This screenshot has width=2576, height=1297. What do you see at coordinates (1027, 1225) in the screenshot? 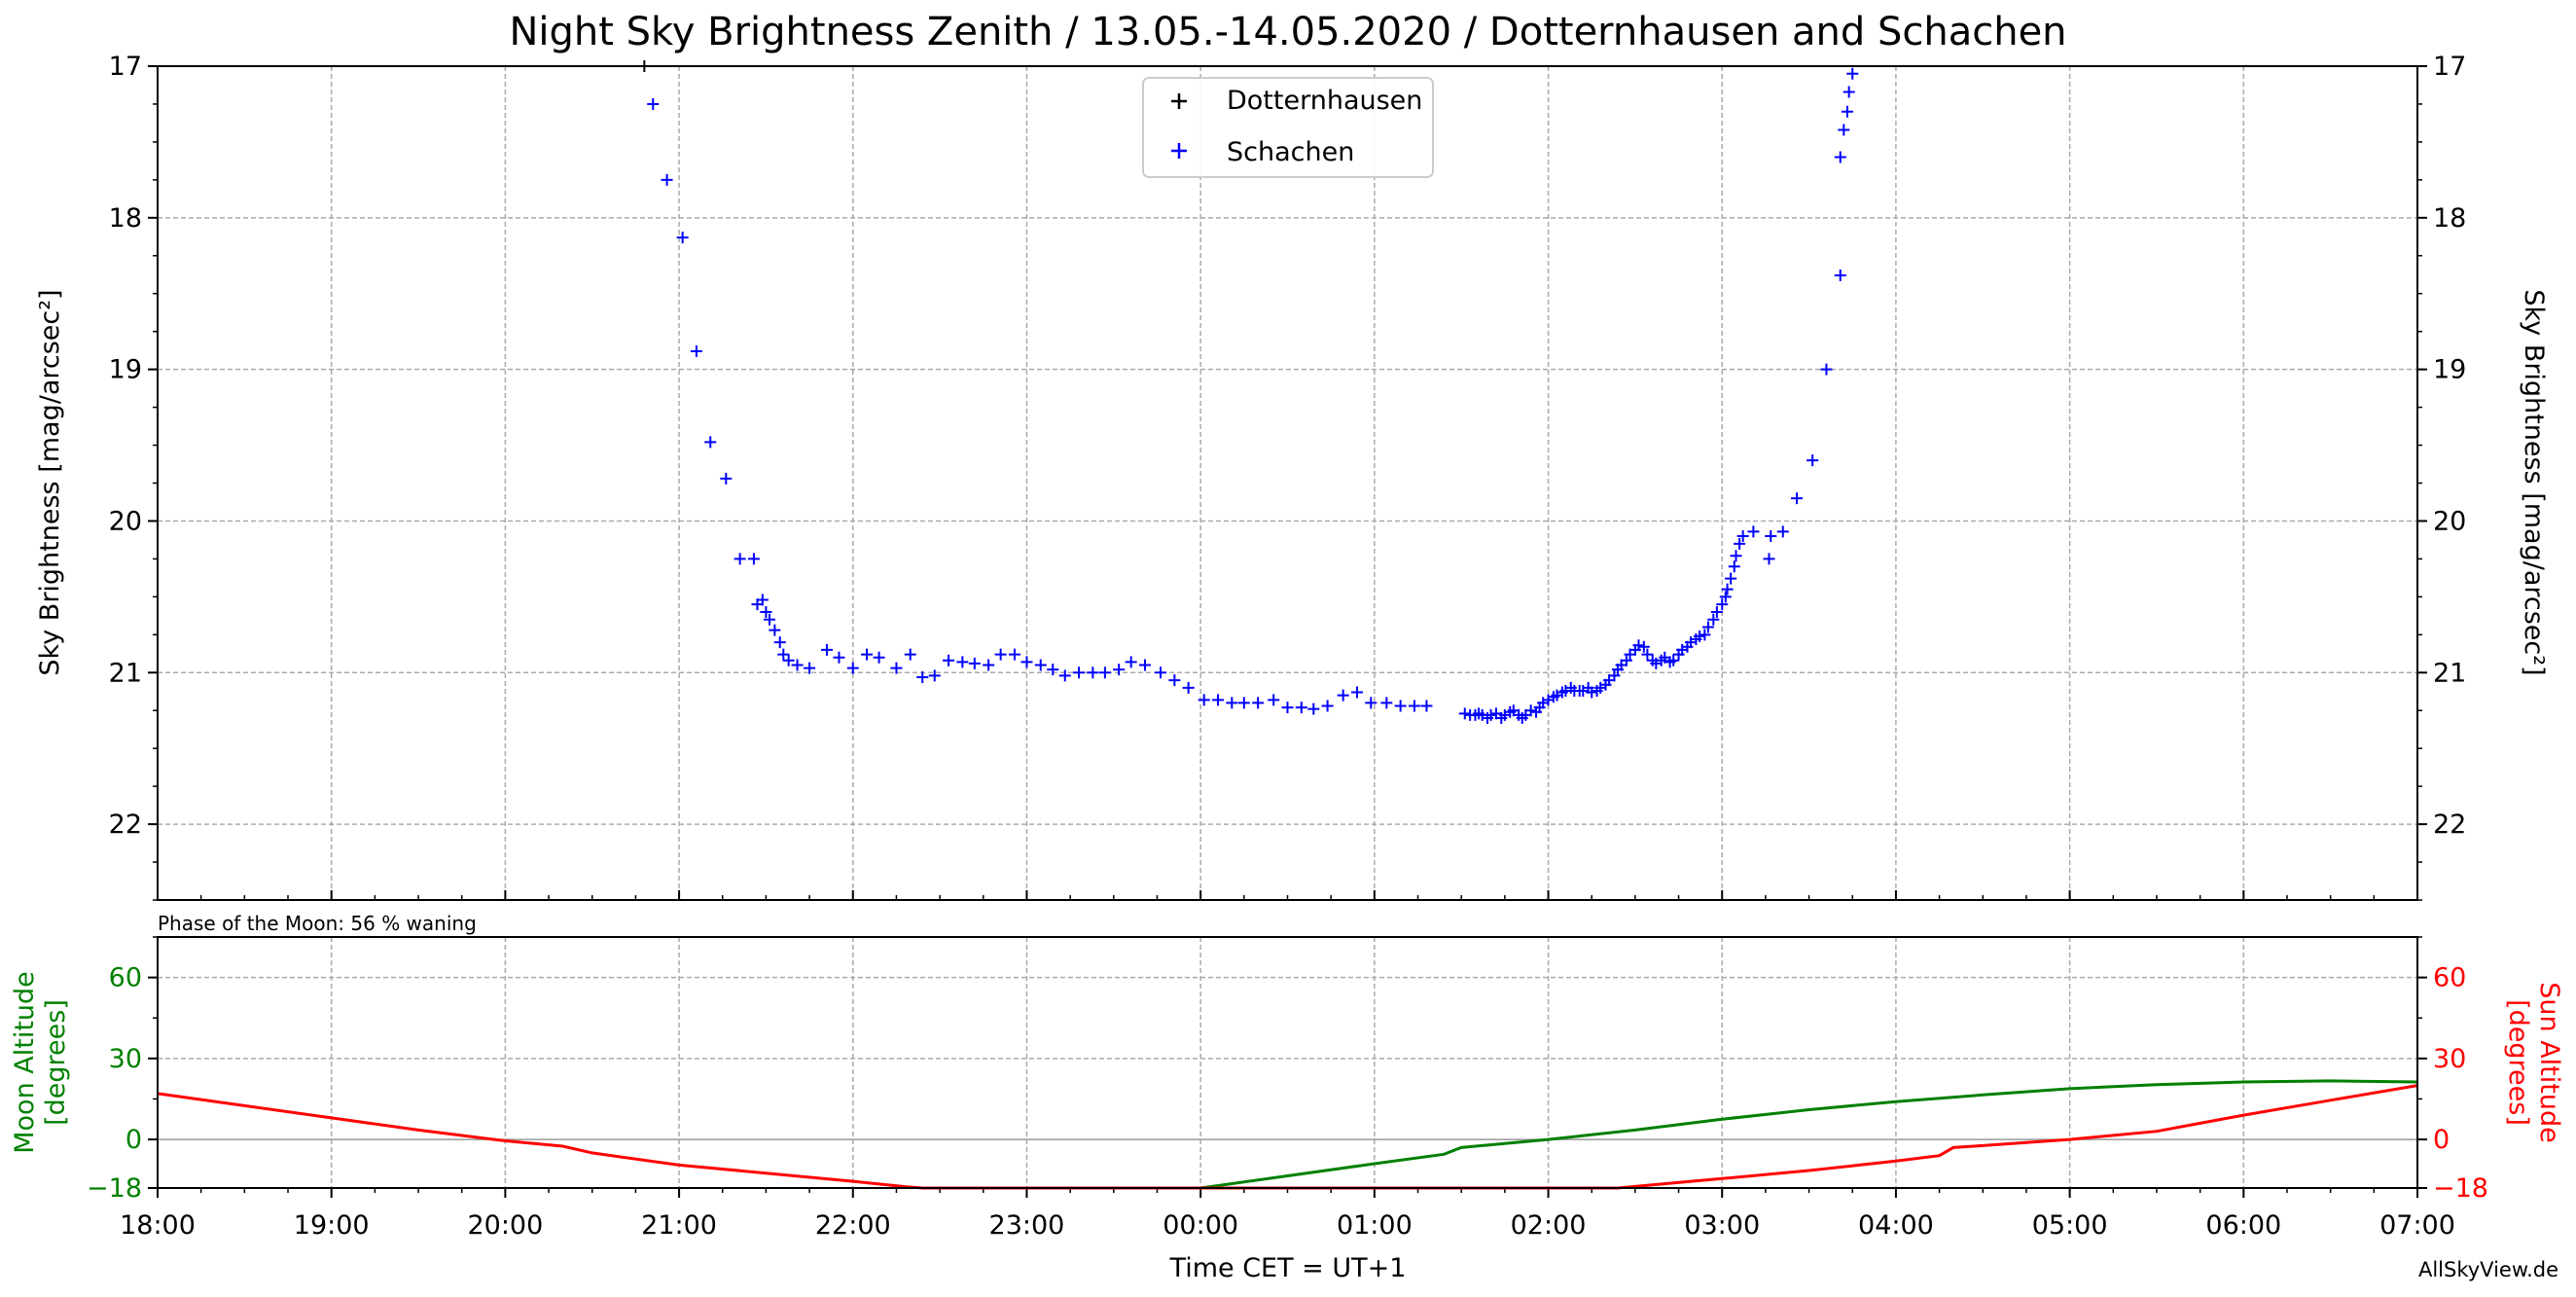
I see `x-tick-label: 23:00` at bounding box center [1027, 1225].